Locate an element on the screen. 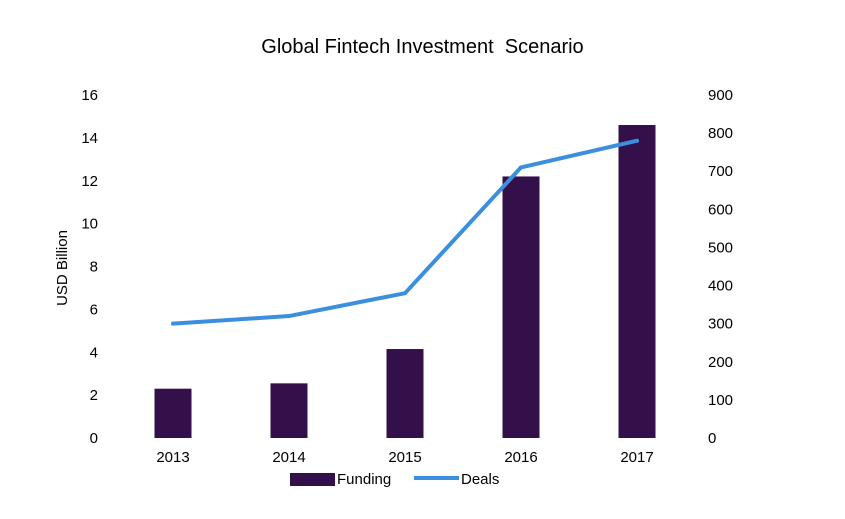 The height and width of the screenshot is (519, 845). chart-title: Global Fintech Investment Scenario is located at coordinates (422, 47).